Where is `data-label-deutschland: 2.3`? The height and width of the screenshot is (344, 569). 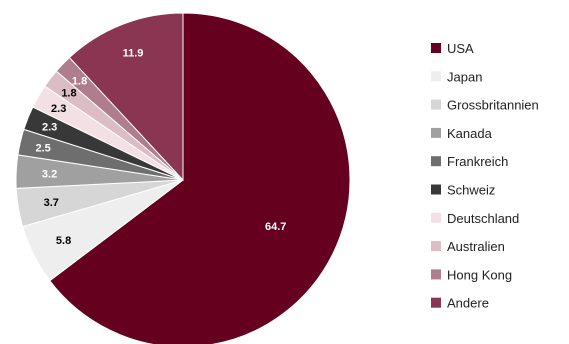 data-label-deutschland: 2.3 is located at coordinates (58, 109).